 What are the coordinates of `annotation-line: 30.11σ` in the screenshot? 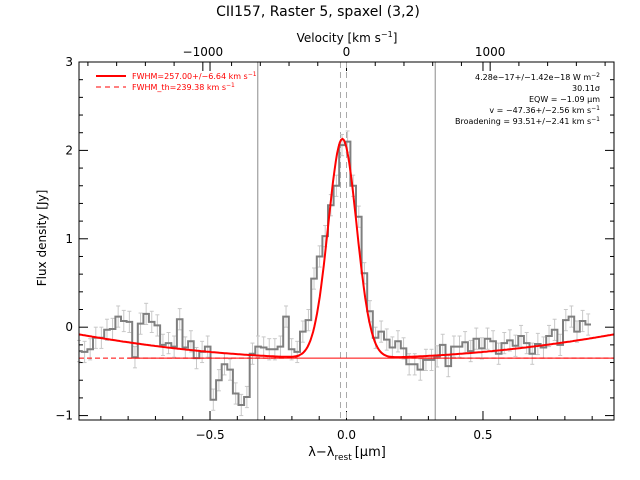 It's located at (586, 88).